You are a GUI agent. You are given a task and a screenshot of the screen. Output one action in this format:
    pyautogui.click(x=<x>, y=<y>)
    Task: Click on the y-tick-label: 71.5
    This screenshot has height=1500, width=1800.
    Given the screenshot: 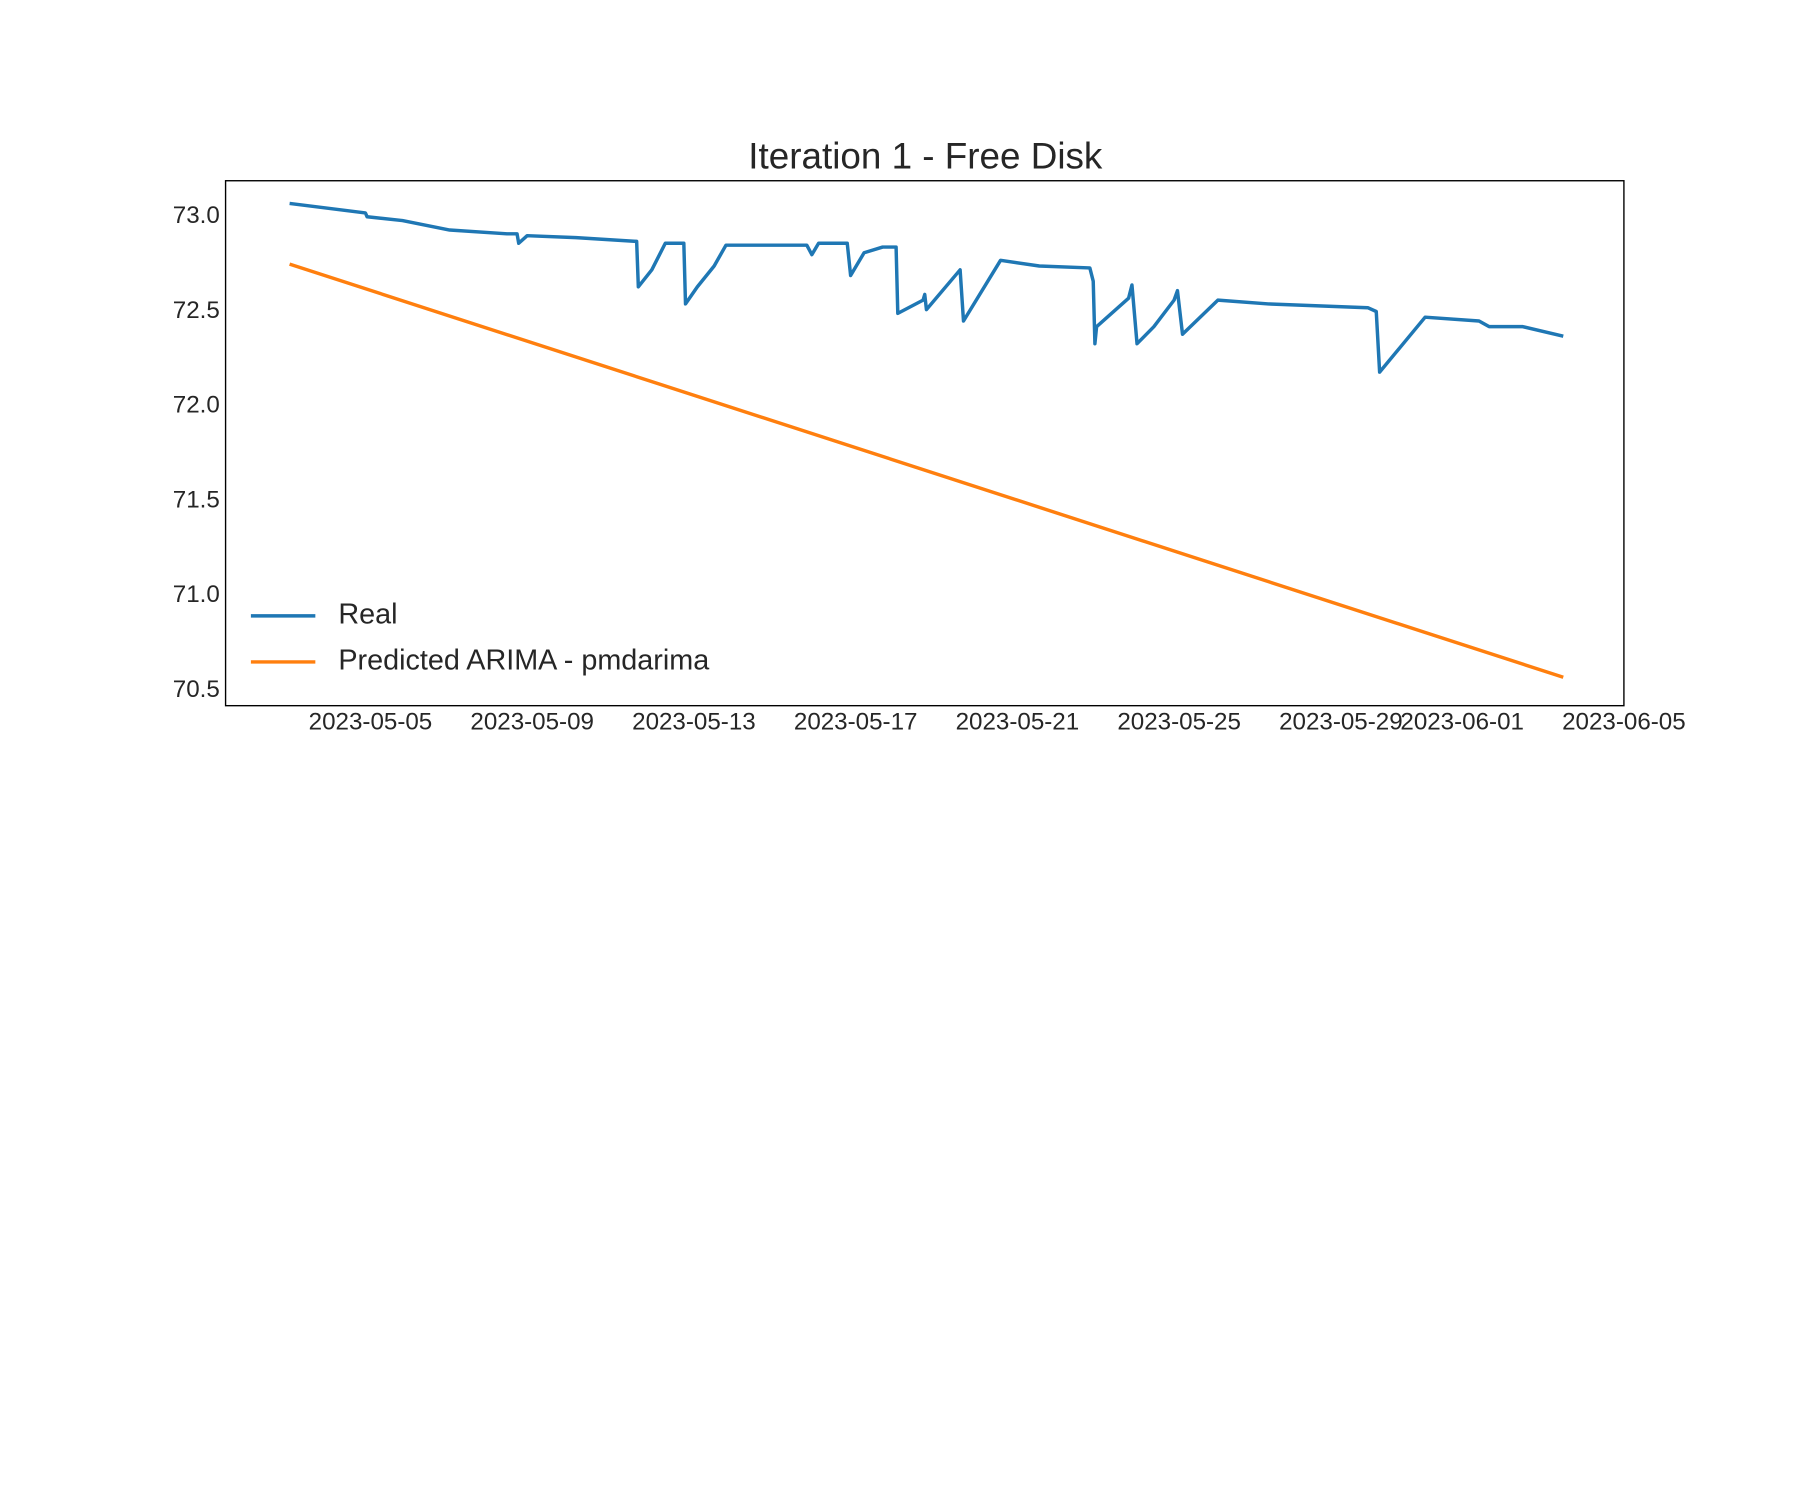 What is the action you would take?
    pyautogui.click(x=196, y=499)
    